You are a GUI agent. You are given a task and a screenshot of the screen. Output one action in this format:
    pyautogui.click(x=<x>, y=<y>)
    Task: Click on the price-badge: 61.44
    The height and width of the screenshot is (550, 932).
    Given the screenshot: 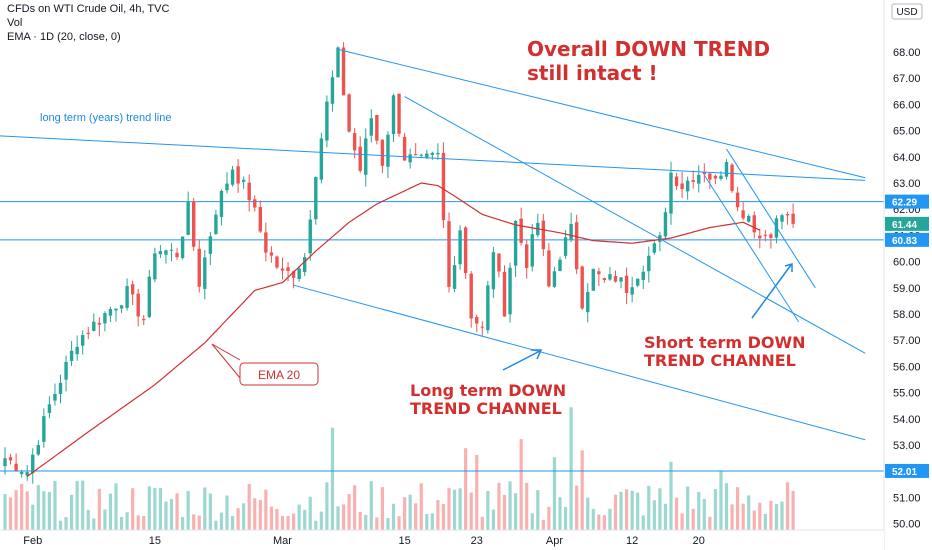 What is the action you would take?
    pyautogui.click(x=907, y=223)
    